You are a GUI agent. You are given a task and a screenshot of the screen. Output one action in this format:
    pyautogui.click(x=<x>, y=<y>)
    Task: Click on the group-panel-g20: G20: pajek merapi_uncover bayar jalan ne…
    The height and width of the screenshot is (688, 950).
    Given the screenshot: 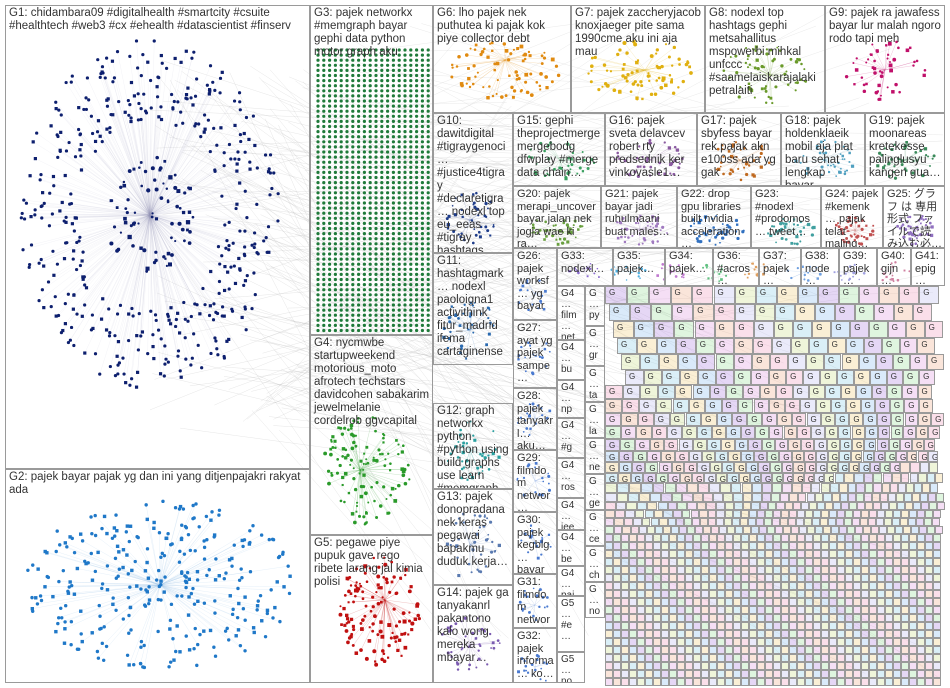 What is the action you would take?
    pyautogui.click(x=557, y=217)
    